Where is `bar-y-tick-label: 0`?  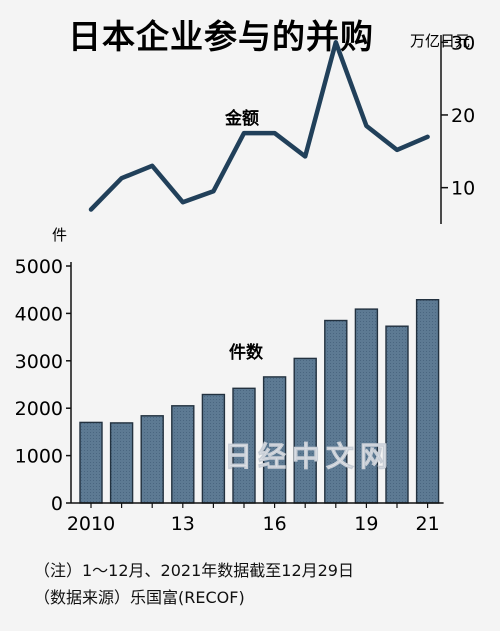
bar-y-tick-label: 0 is located at coordinates (57, 504).